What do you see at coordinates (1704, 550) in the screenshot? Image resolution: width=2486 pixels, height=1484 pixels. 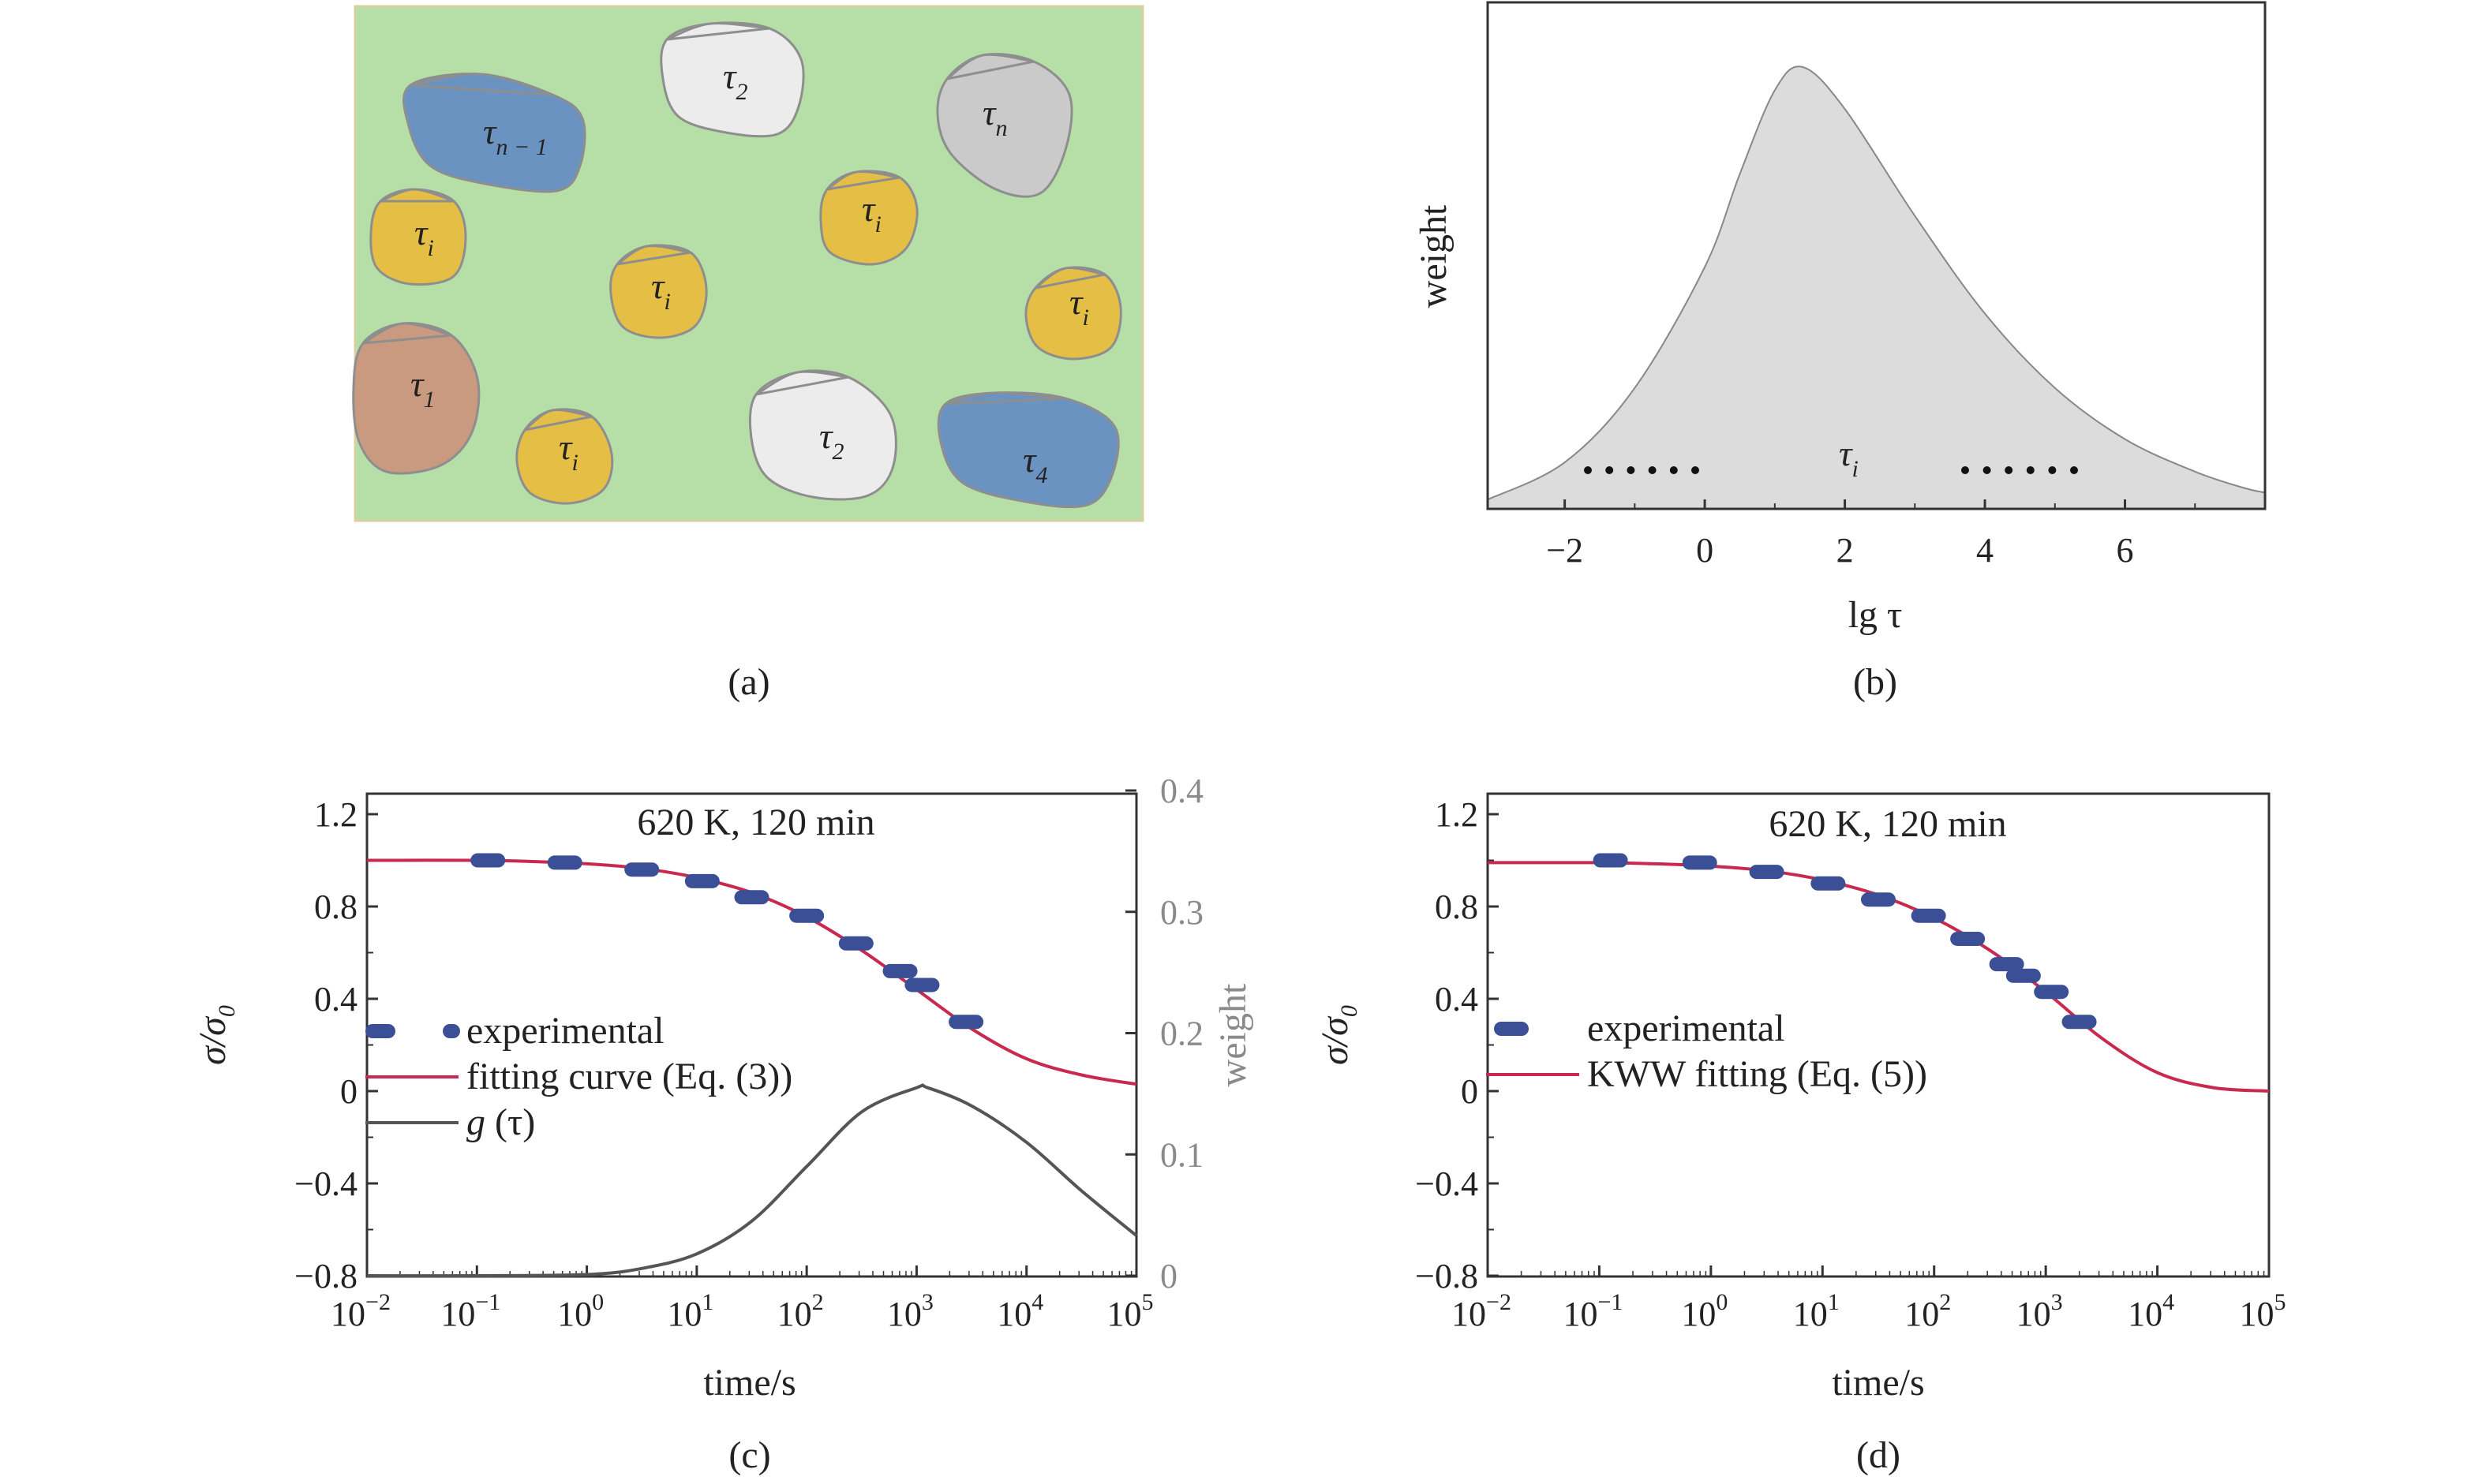 I see `panel-b-x-tick-label: 0` at bounding box center [1704, 550].